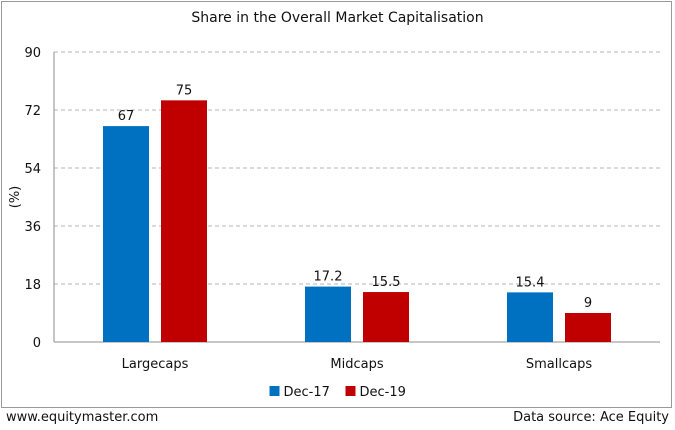  I want to click on legend-label: Dec-17, so click(307, 392).